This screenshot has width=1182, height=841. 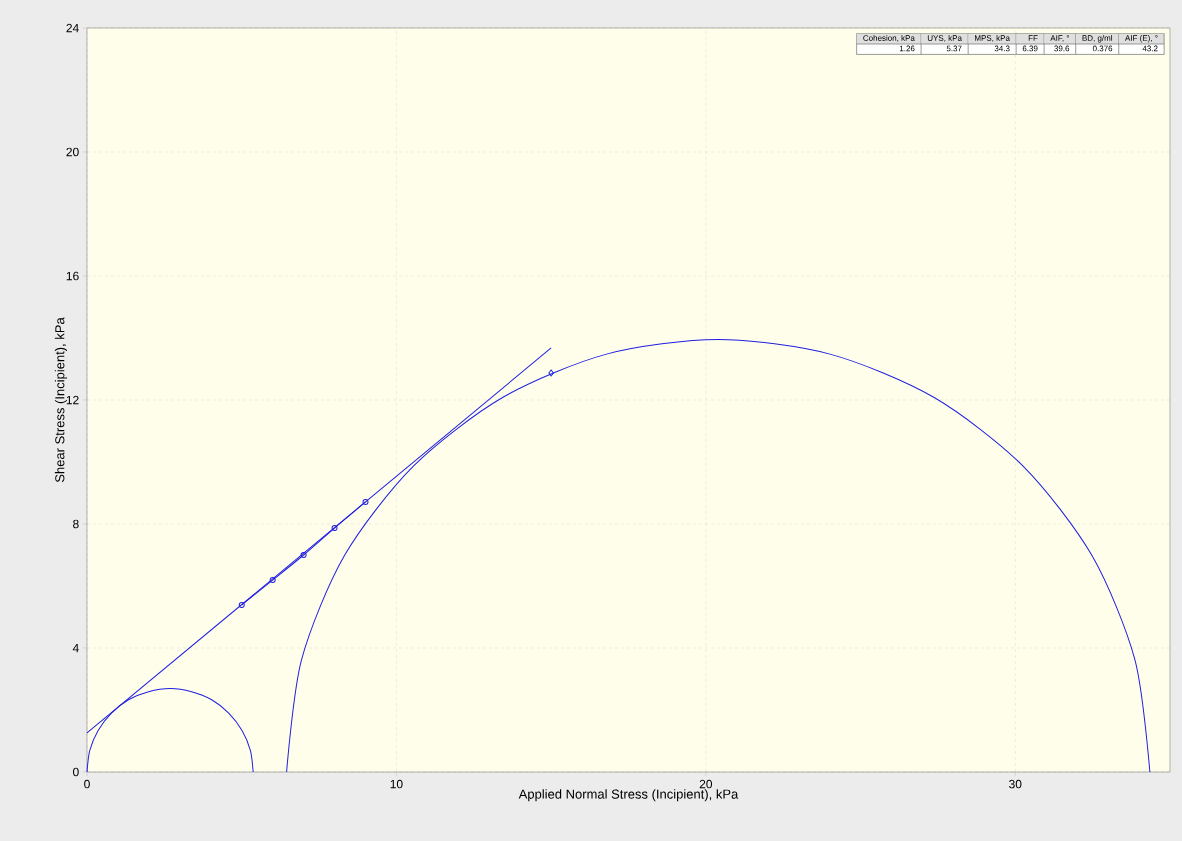 What do you see at coordinates (954, 48) in the screenshot?
I see `annotation: 5.37` at bounding box center [954, 48].